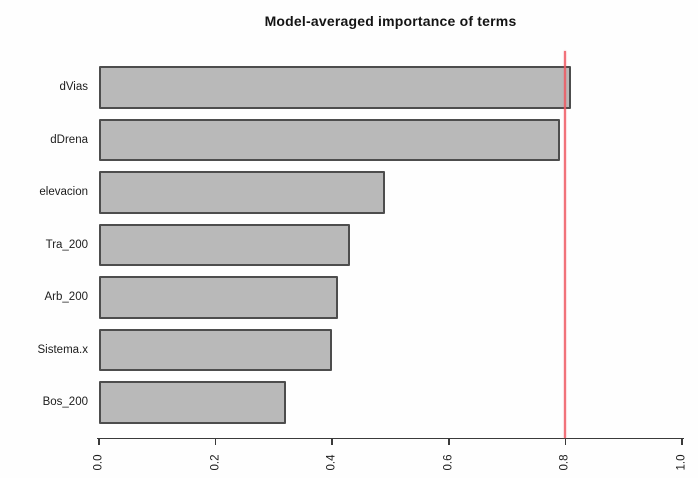 This screenshot has width=698, height=478. I want to click on category-label-Bos_200: Bos_200, so click(65, 402).